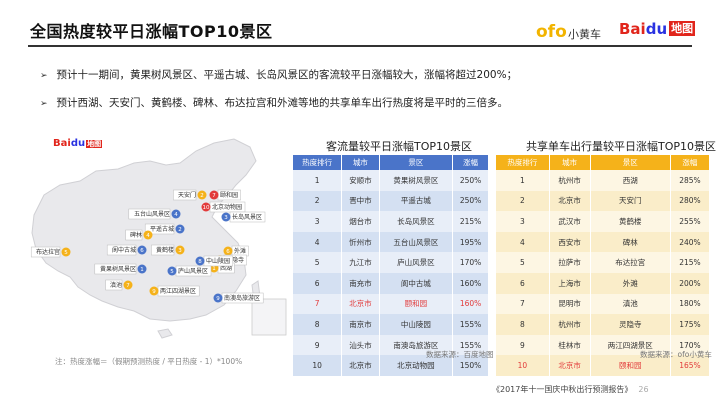 This screenshot has width=720, height=405. What do you see at coordinates (416, 262) in the screenshot?
I see `table-cell: 庐山风景区` at bounding box center [416, 262].